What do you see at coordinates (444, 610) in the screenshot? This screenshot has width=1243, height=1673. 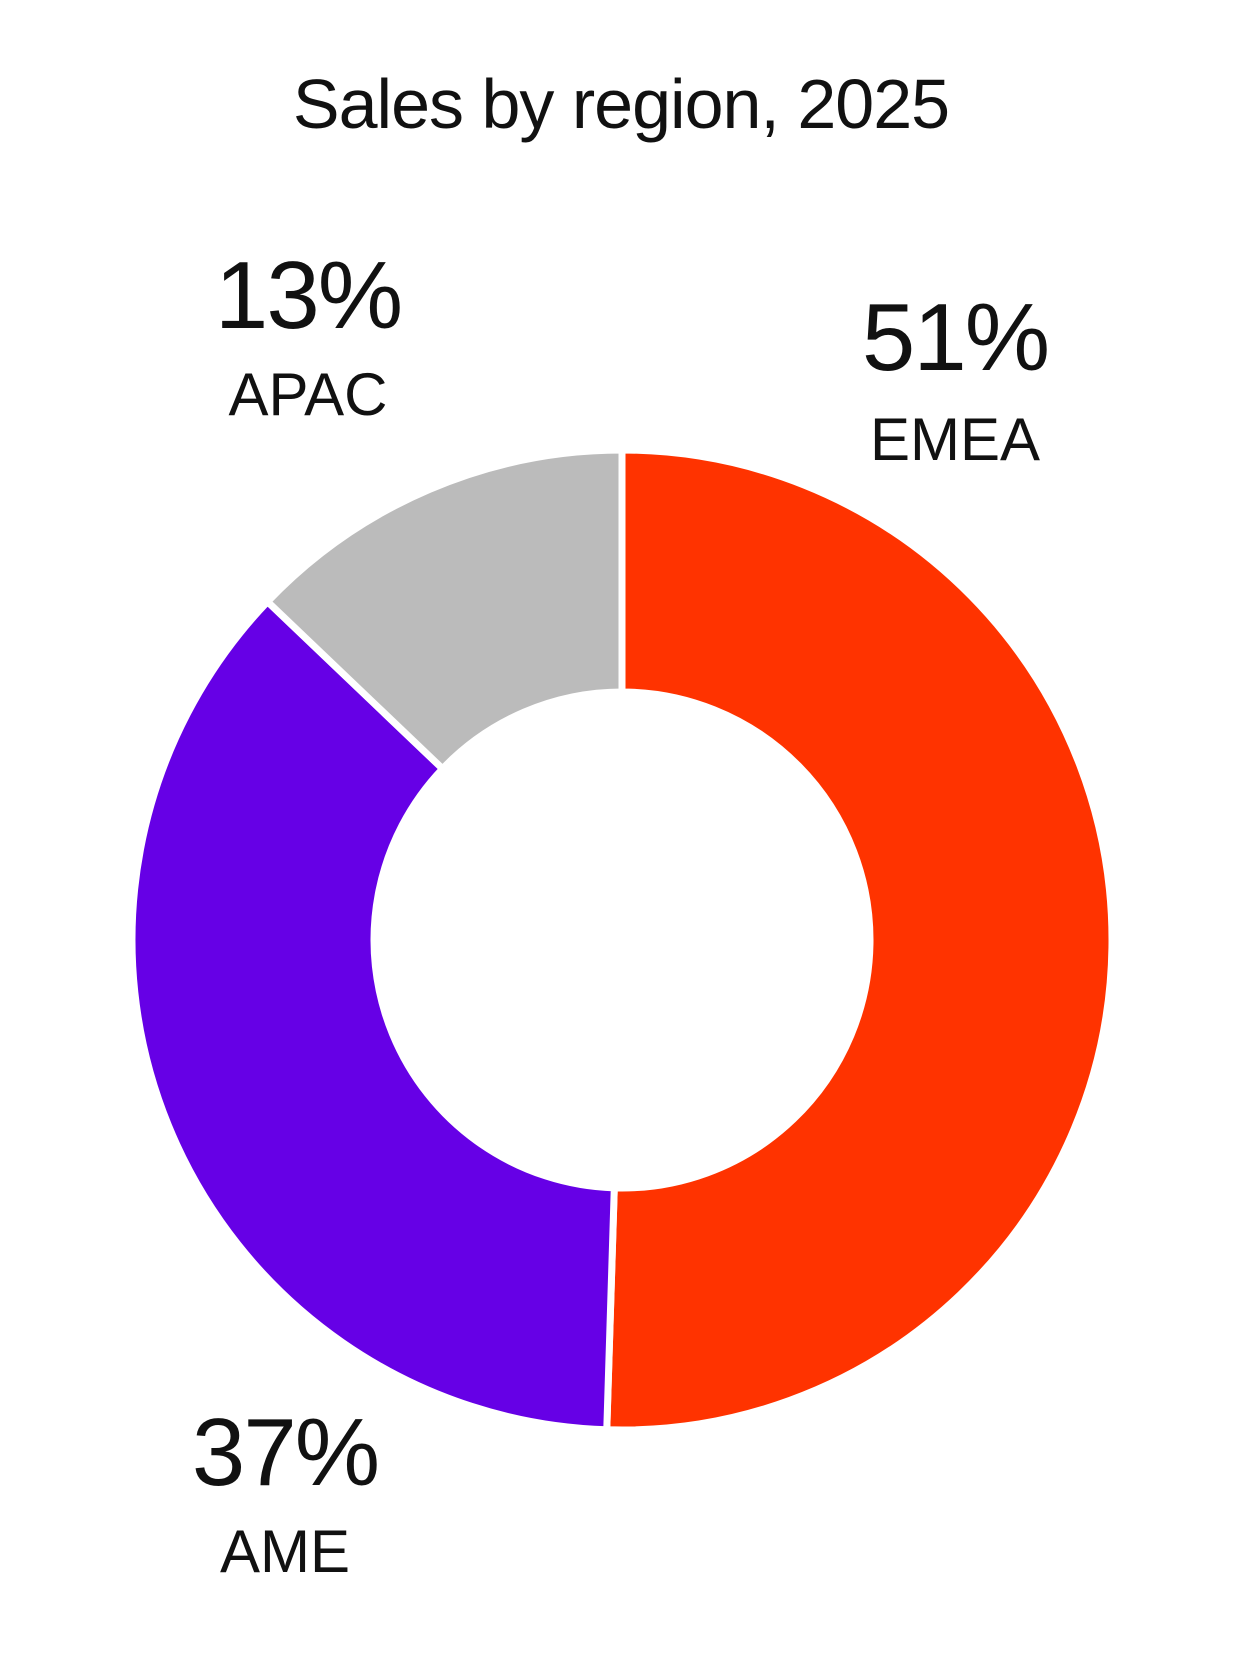 I see `slice-apac` at bounding box center [444, 610].